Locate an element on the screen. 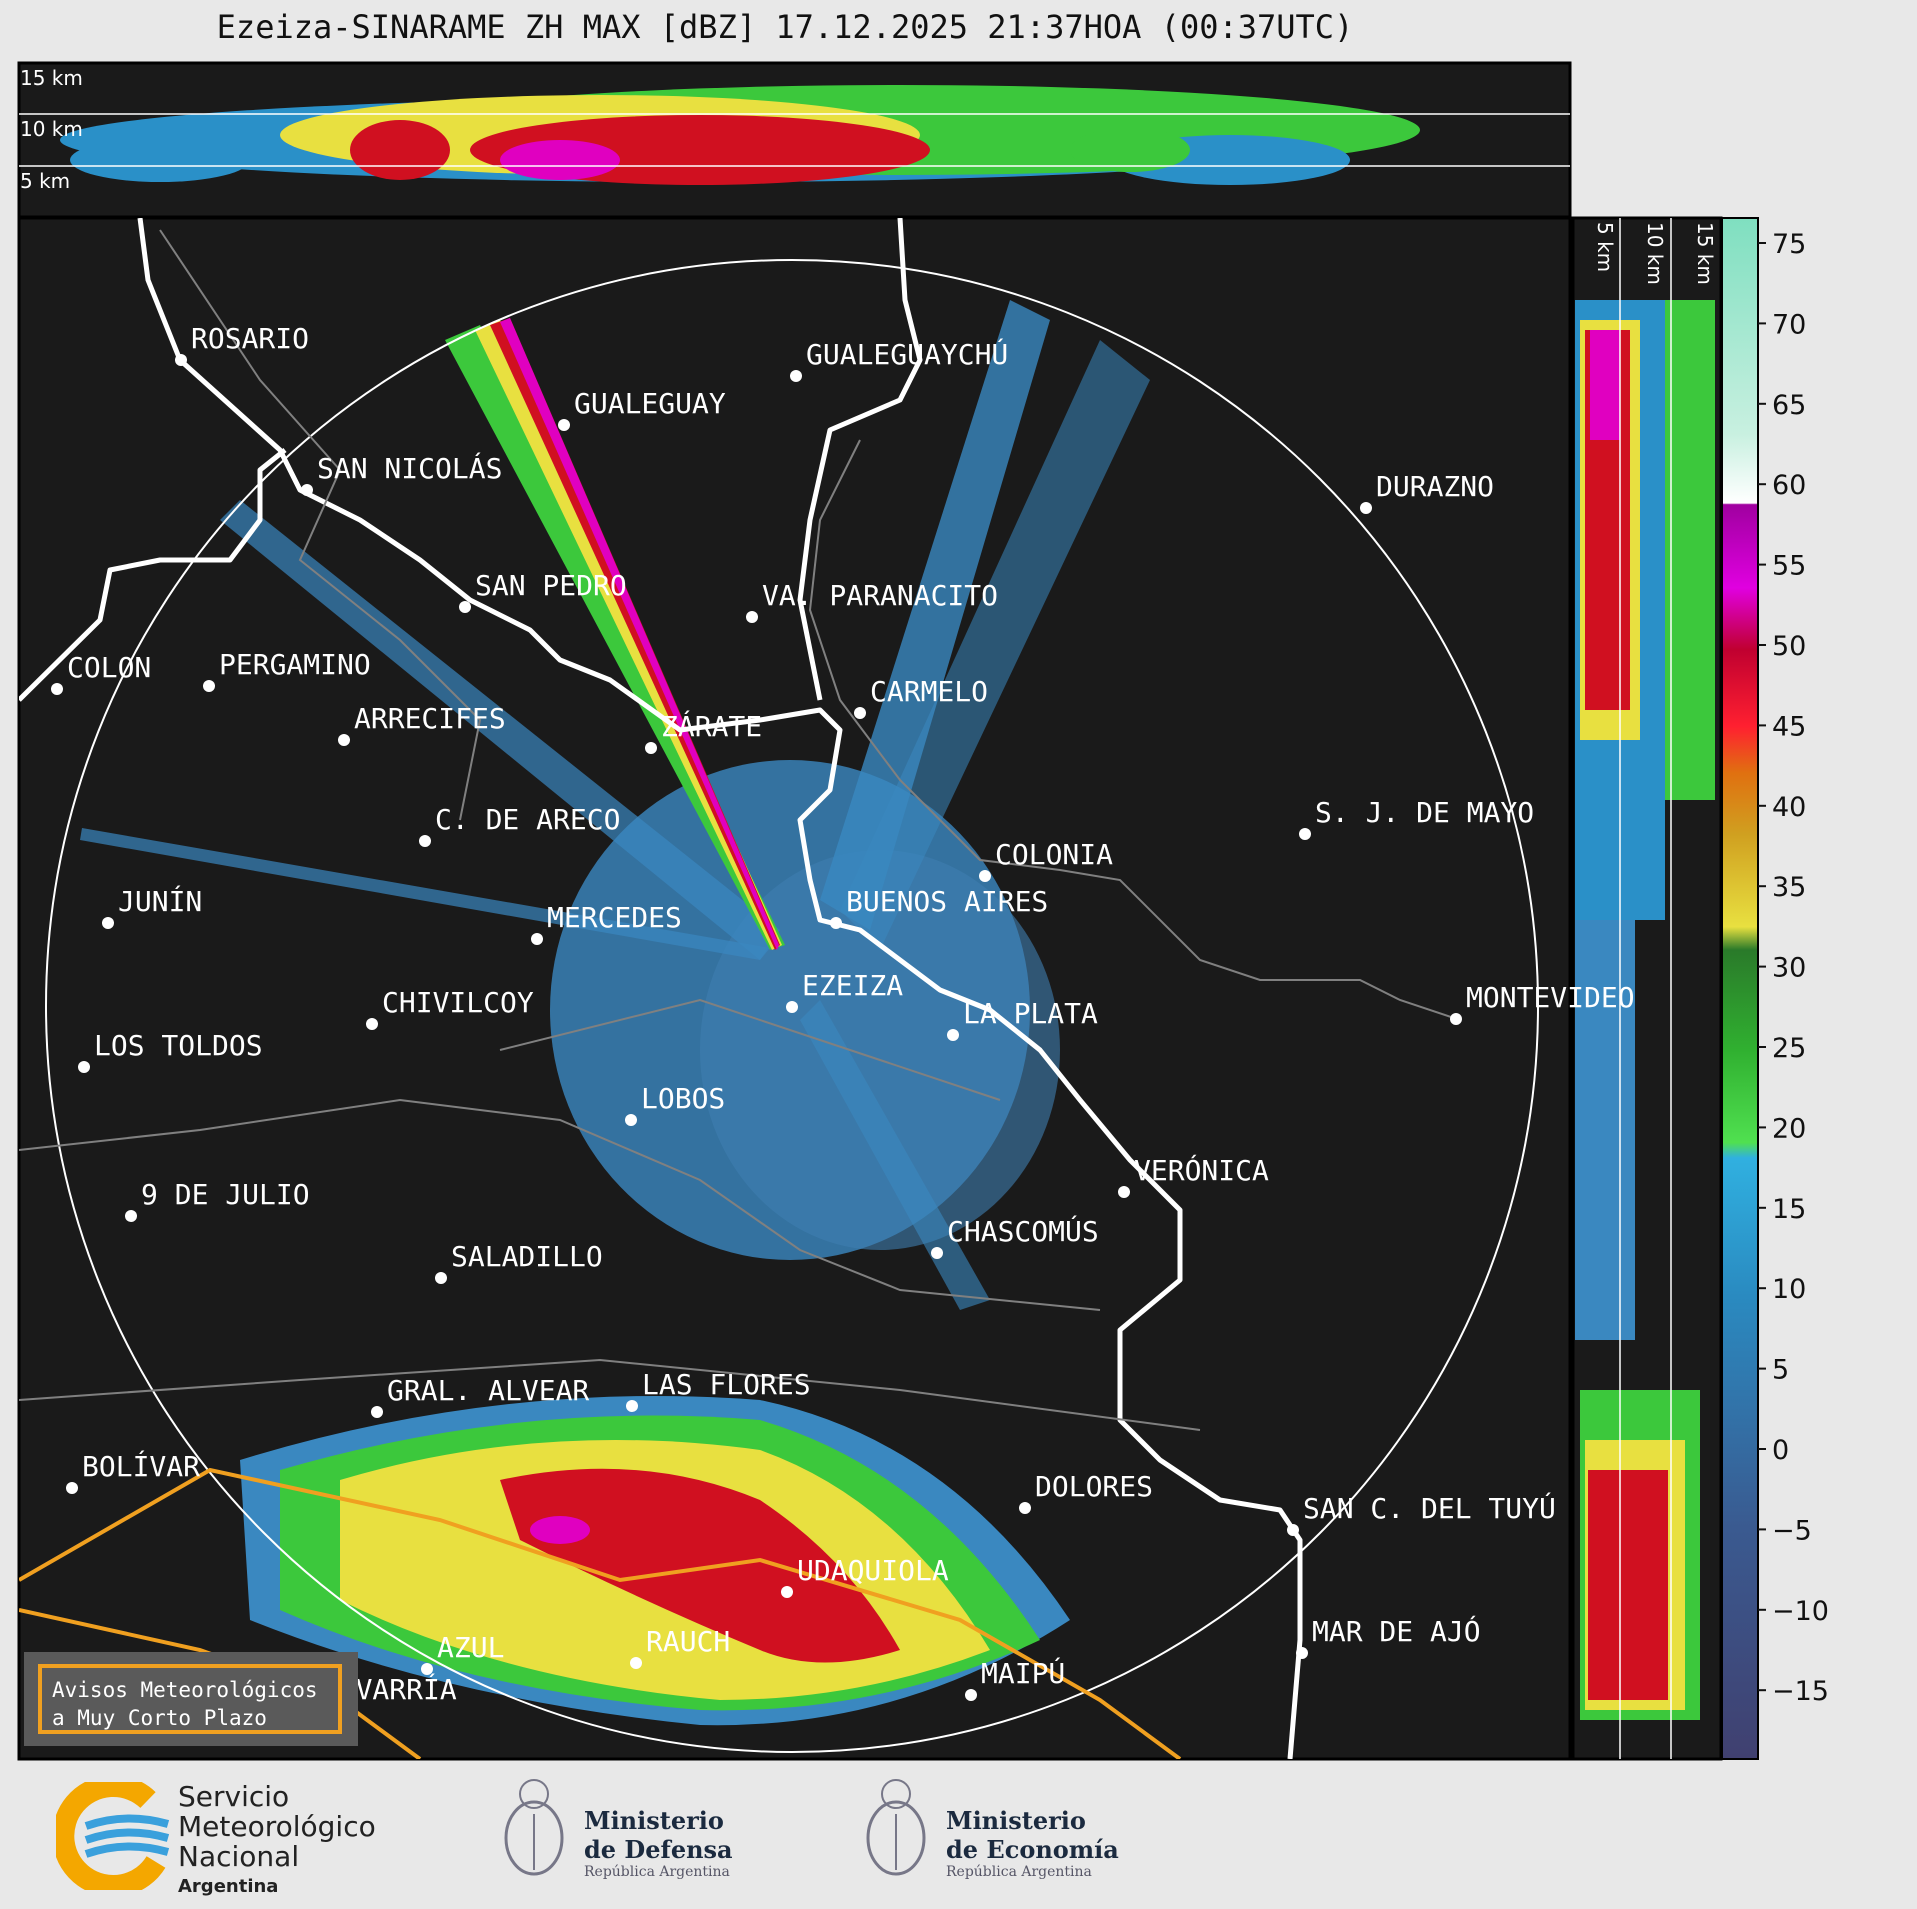 This screenshot has width=1917, height=1909. city-marker: DOLORES is located at coordinates (1086, 1492).